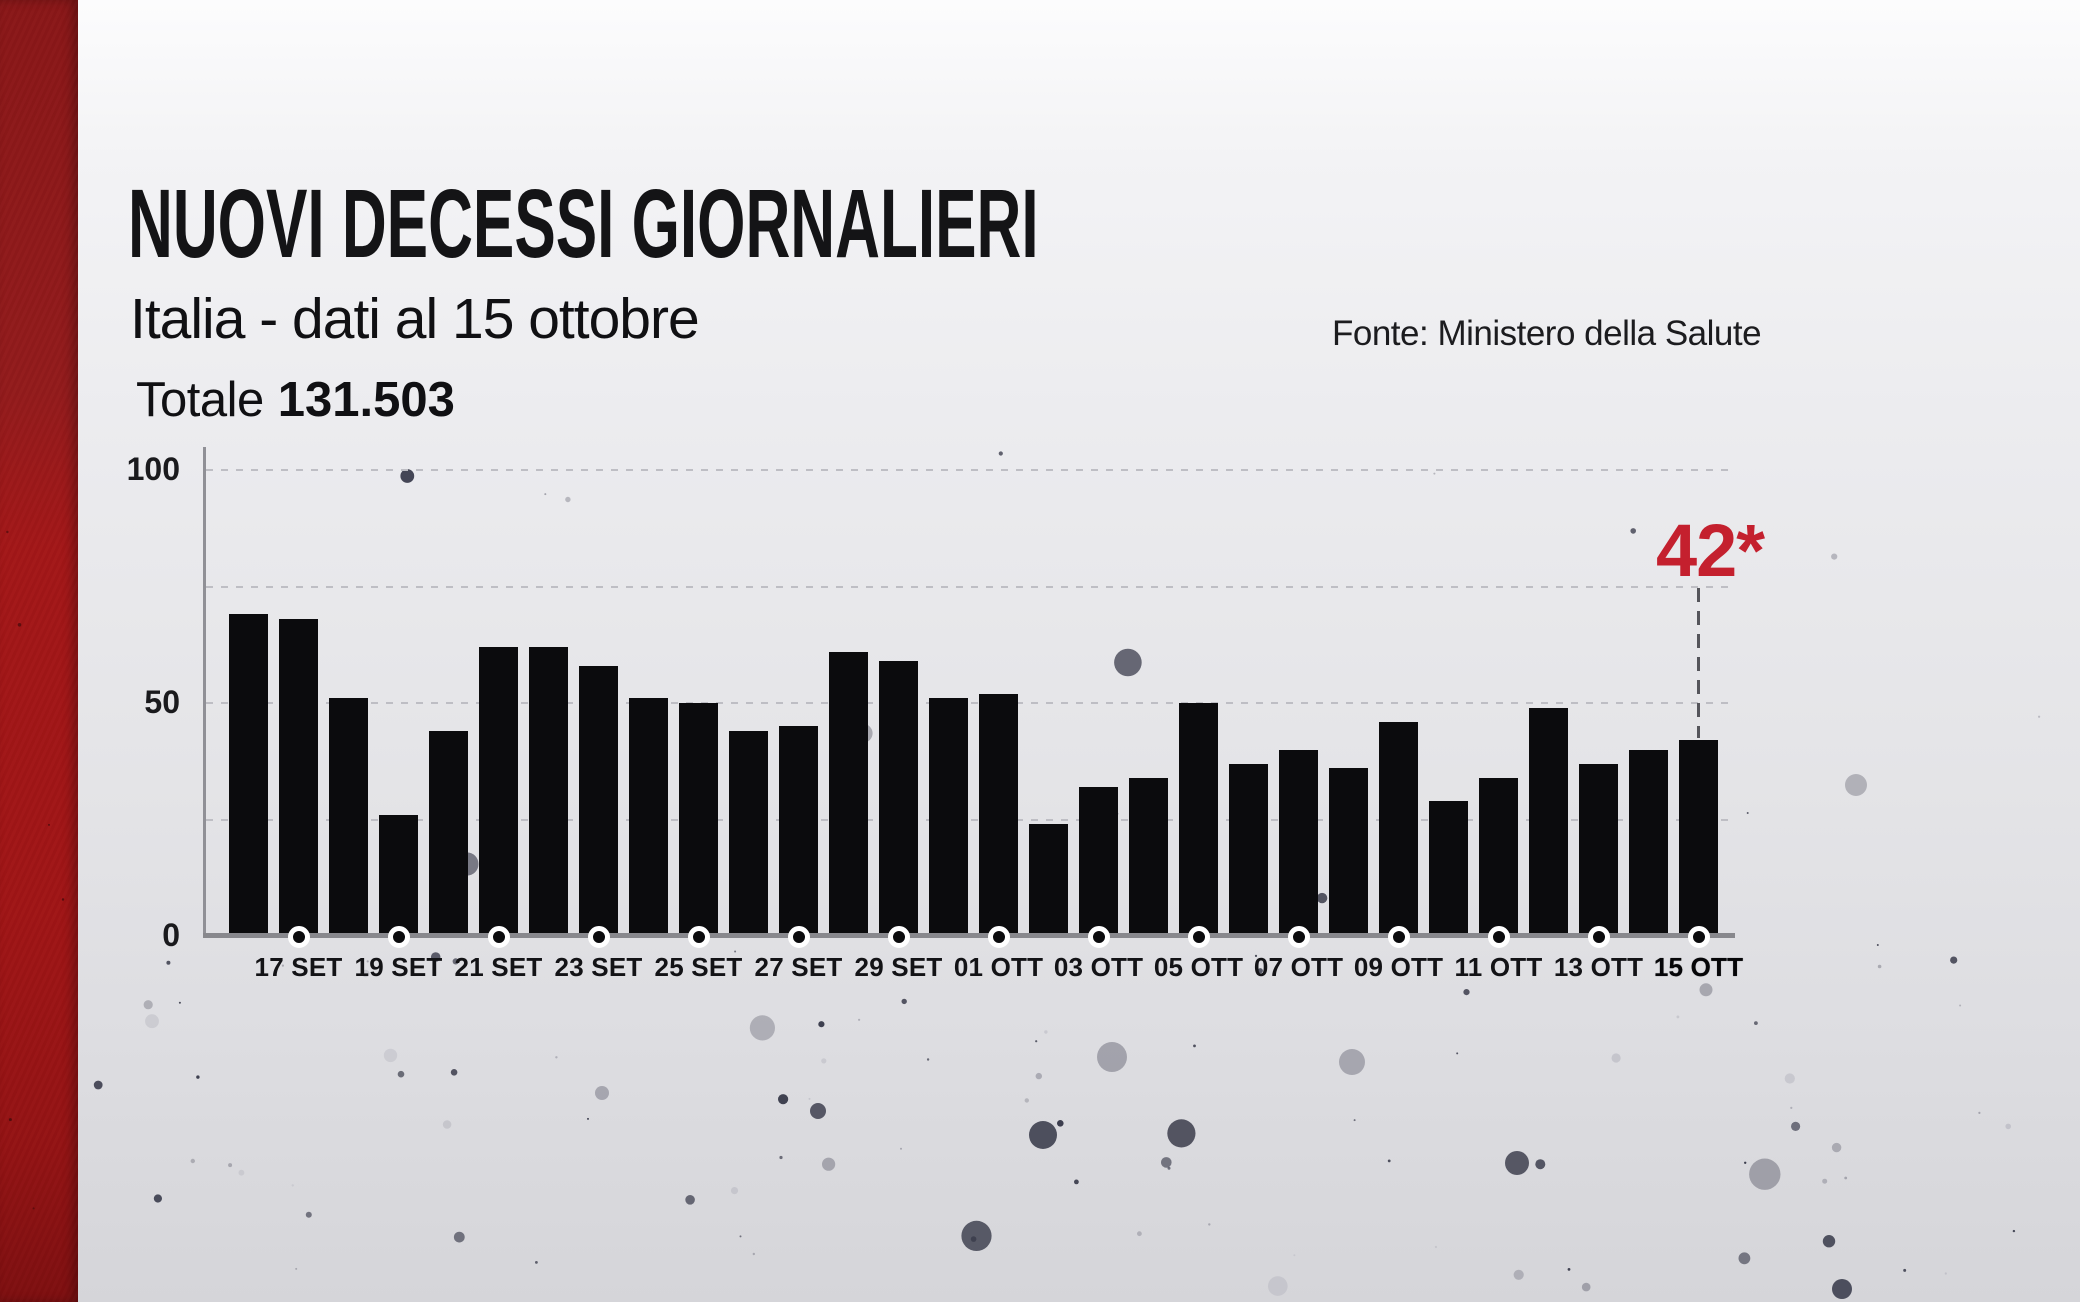 The image size is (2080, 1302). I want to click on x-axis-line, so click(969, 935).